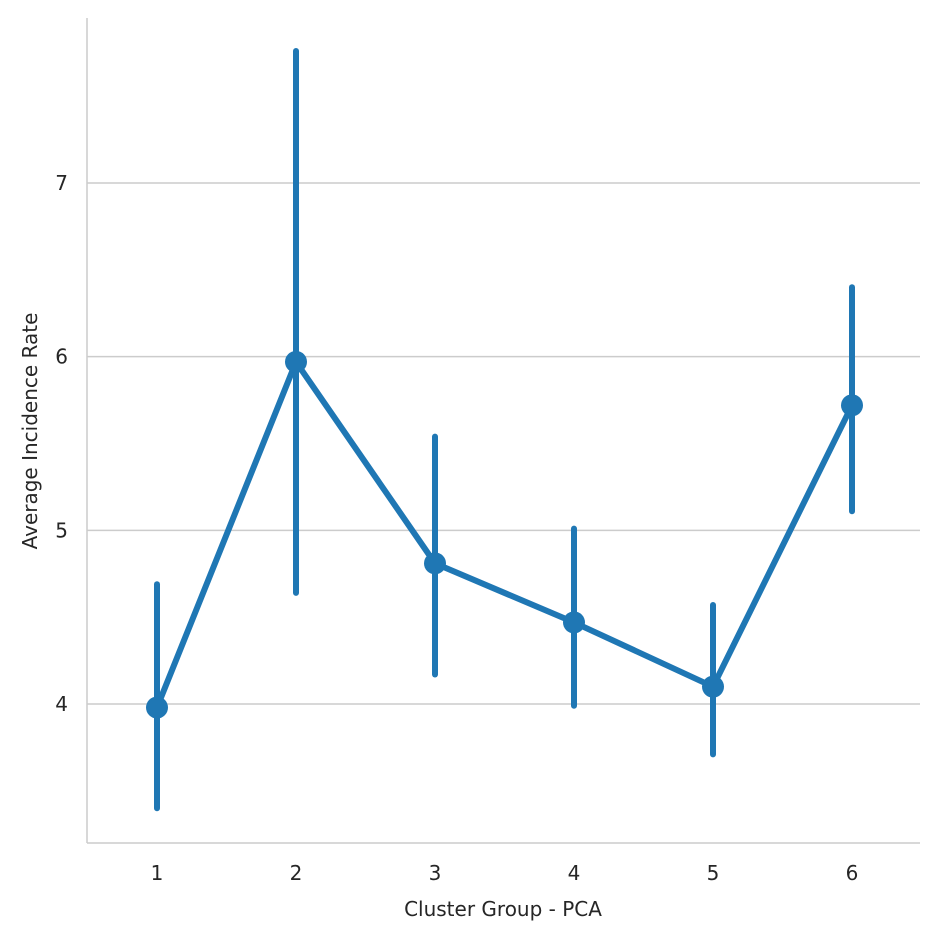 This screenshot has width=940, height=940. I want to click on x-tick-label: 2, so click(296, 873).